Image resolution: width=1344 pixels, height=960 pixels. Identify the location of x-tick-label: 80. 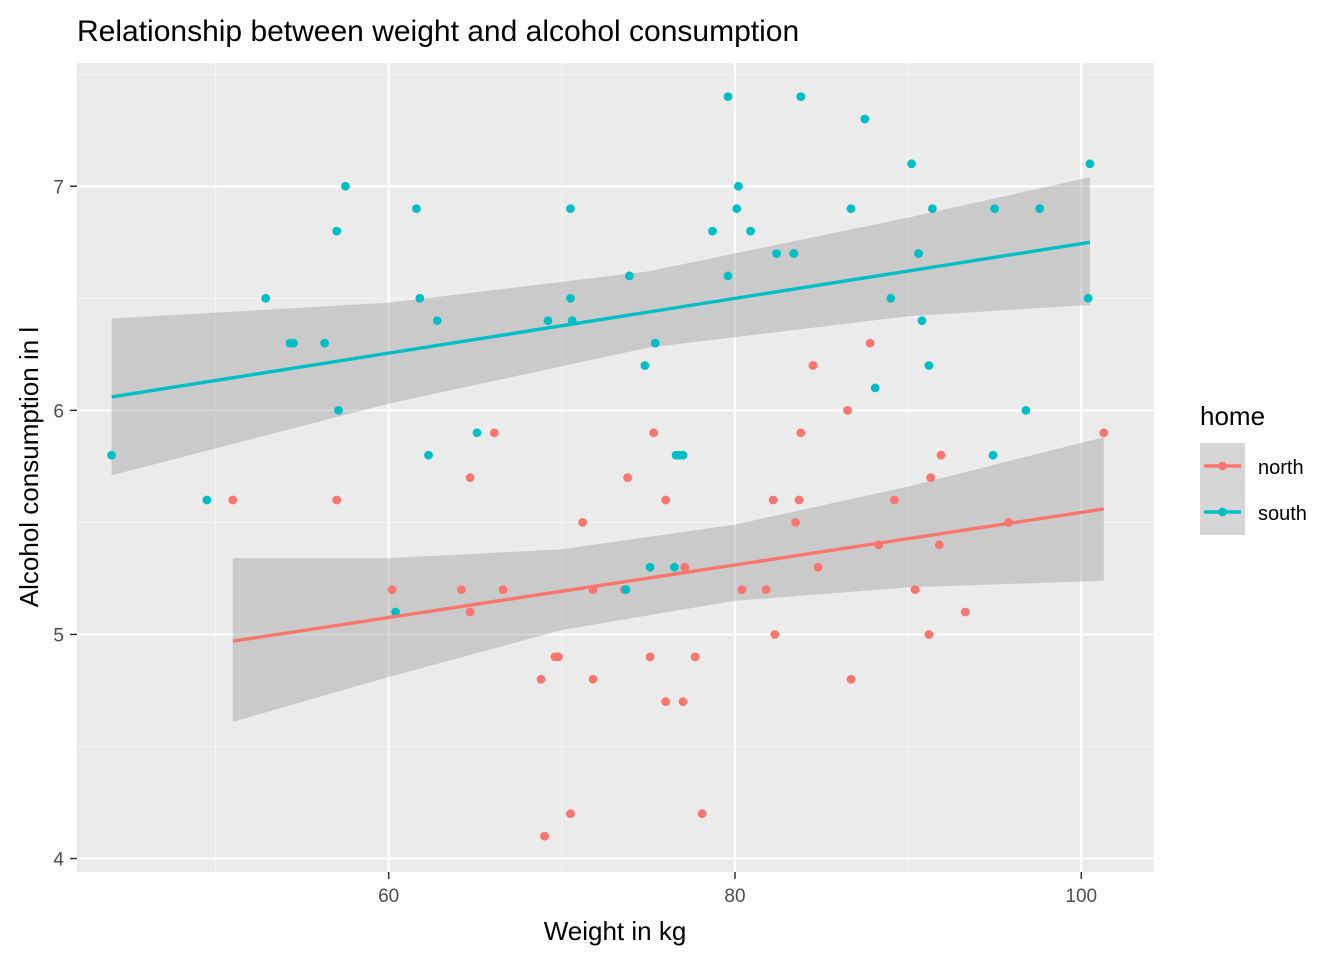
(734, 896).